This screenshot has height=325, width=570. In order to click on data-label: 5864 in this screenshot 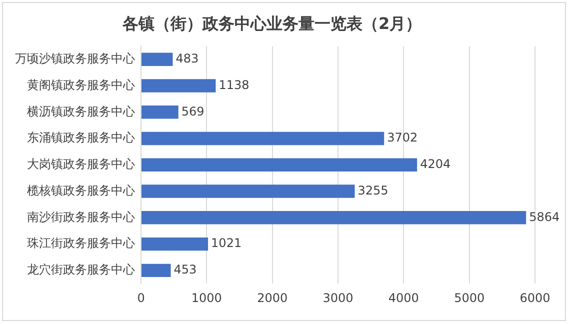, I will do `click(544, 217)`.